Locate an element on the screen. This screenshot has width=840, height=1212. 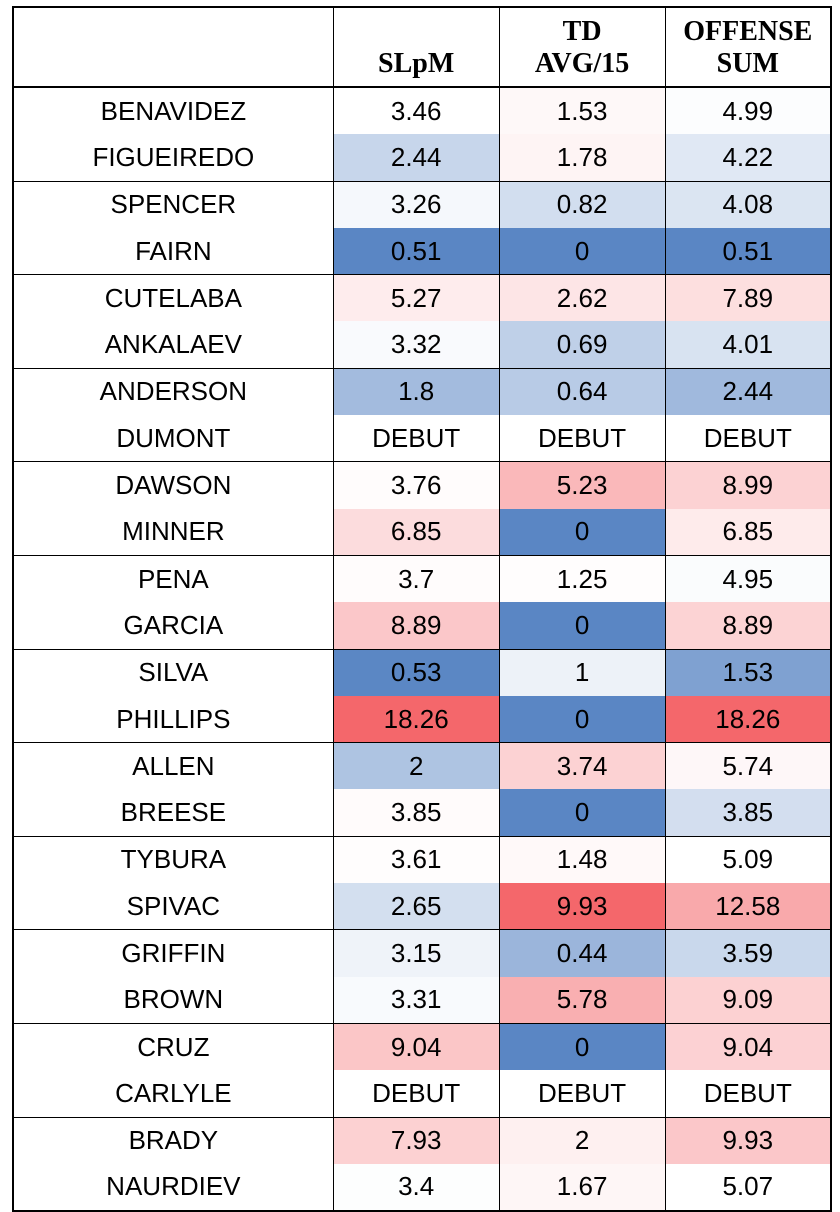
table-row: CUTELABA 5.27 2.62 7.89 is located at coordinates (422, 298).